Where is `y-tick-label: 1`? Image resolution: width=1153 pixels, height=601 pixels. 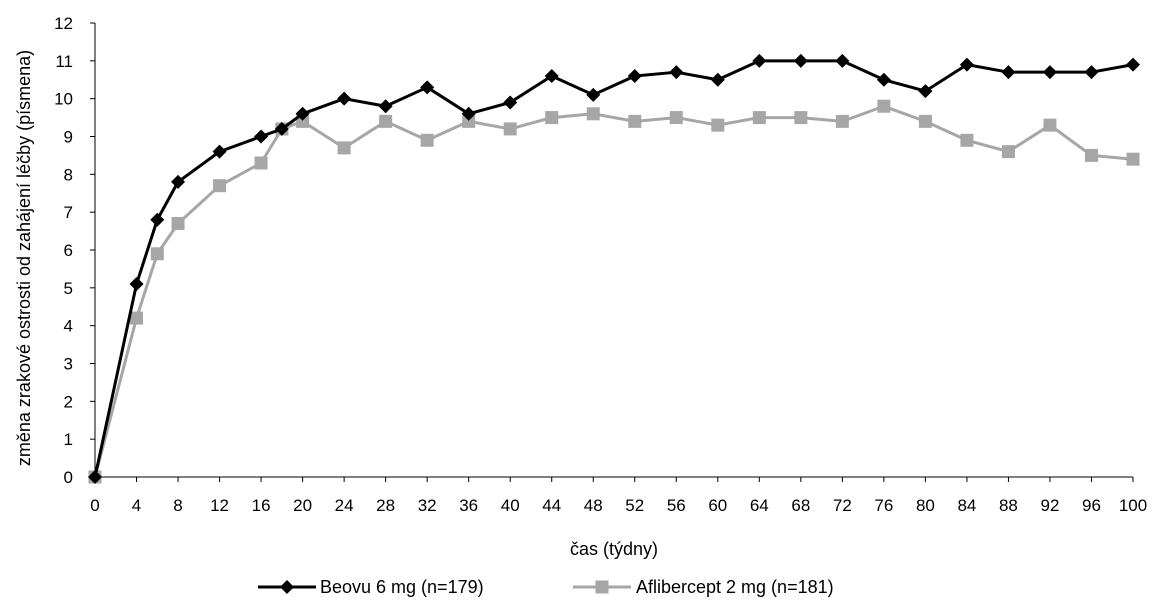
y-tick-label: 1 is located at coordinates (68, 439).